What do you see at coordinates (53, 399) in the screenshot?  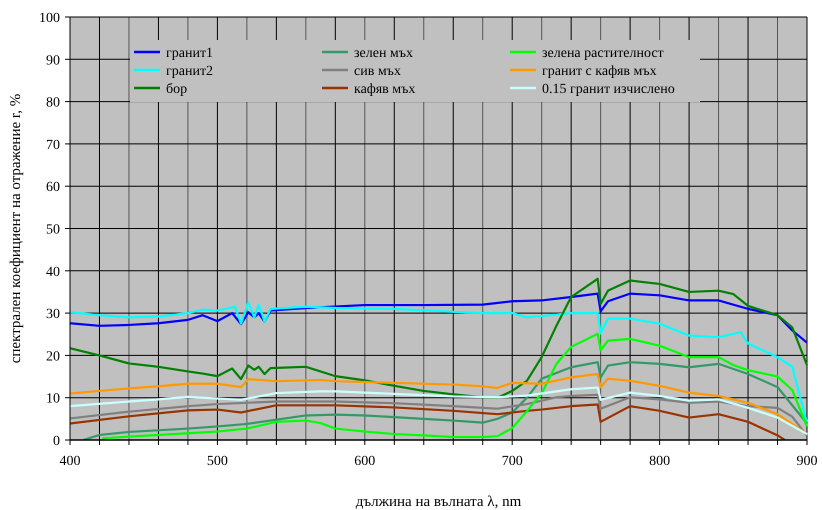 I see `y-tick-label: 10` at bounding box center [53, 399].